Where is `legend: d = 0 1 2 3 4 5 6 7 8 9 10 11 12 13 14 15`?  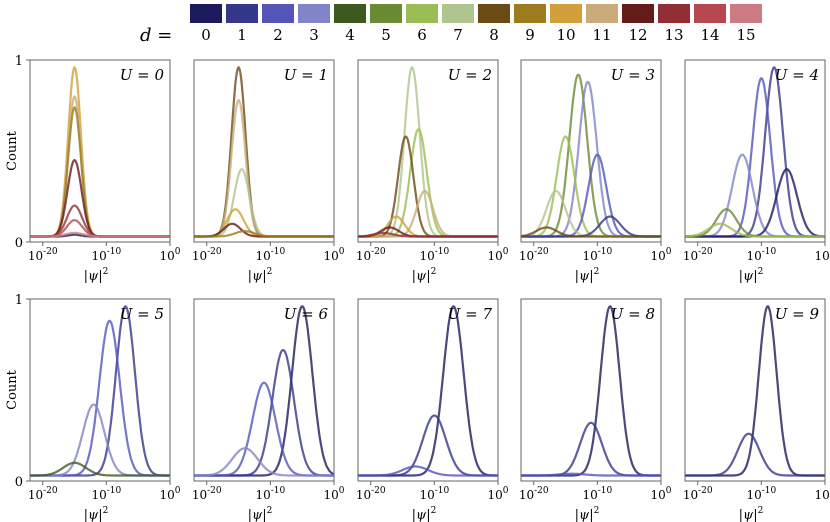
legend: d = 0 1 2 3 4 5 6 7 8 9 10 11 12 13 14 15 is located at coordinates (415, 24).